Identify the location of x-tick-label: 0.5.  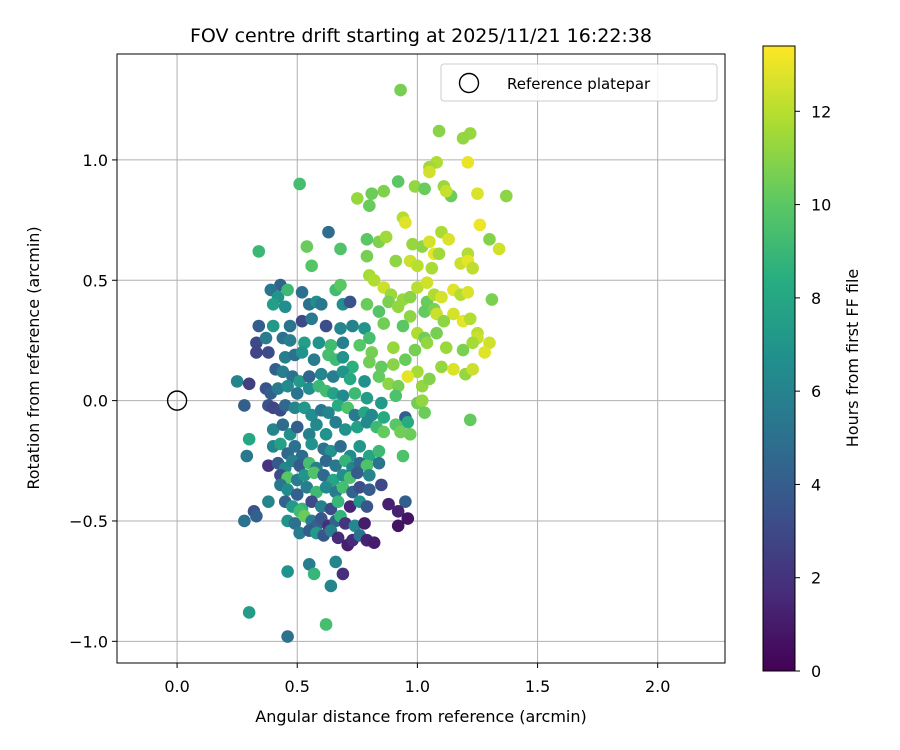
(297, 686).